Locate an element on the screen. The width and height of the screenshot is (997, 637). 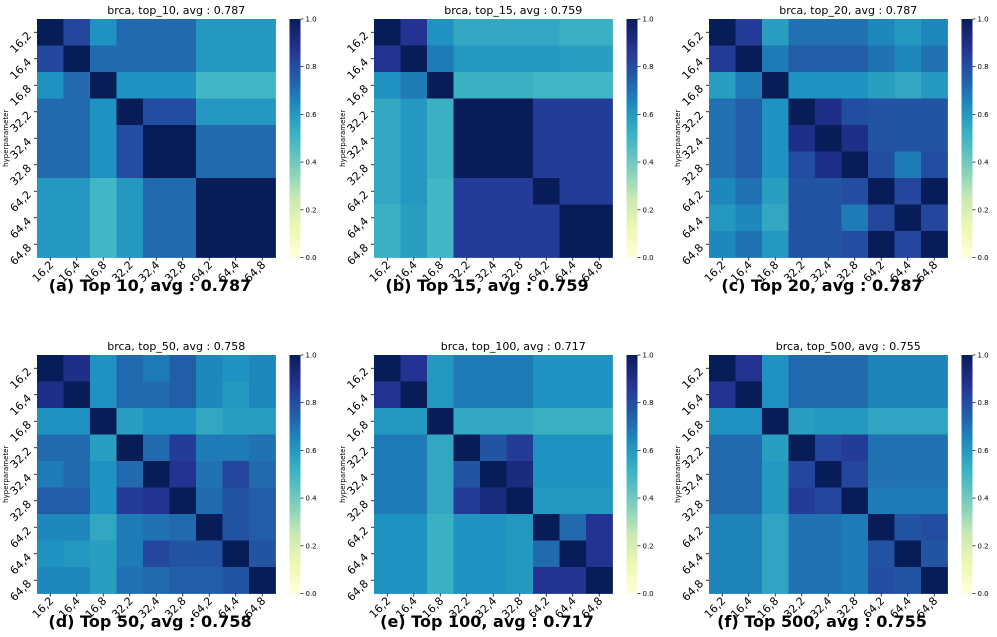
panel-caption: (a) Top 10, avg : 0.787 is located at coordinates (150, 285).